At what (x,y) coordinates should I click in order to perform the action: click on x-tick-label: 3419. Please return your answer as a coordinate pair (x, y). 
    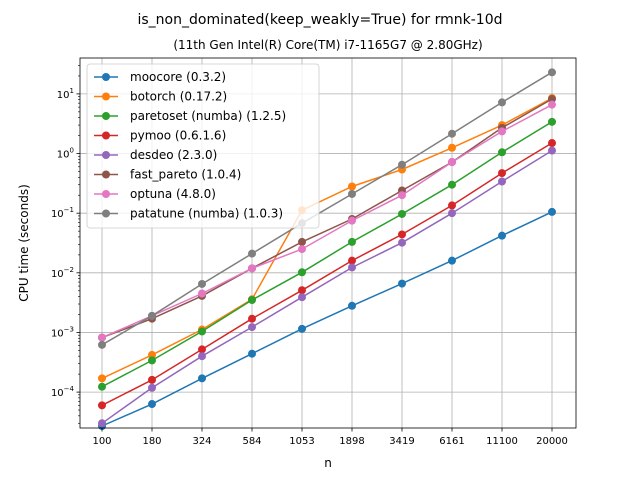
    Looking at the image, I should click on (401, 441).